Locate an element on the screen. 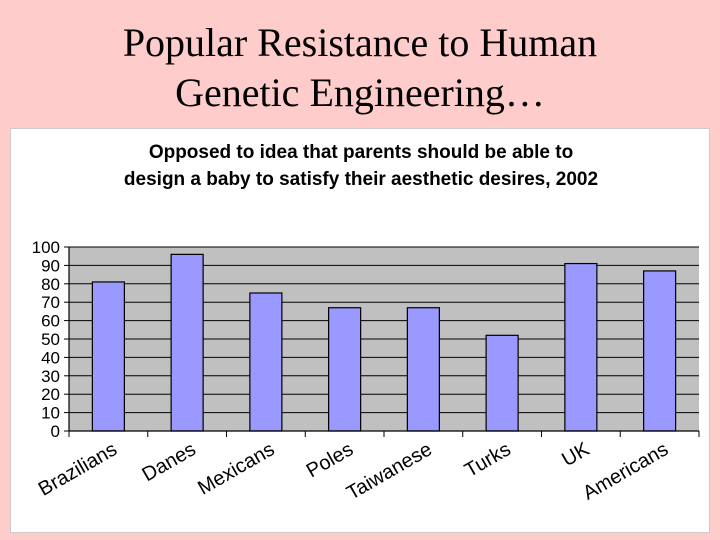 This screenshot has height=540, width=720. bar-turks is located at coordinates (502, 383).